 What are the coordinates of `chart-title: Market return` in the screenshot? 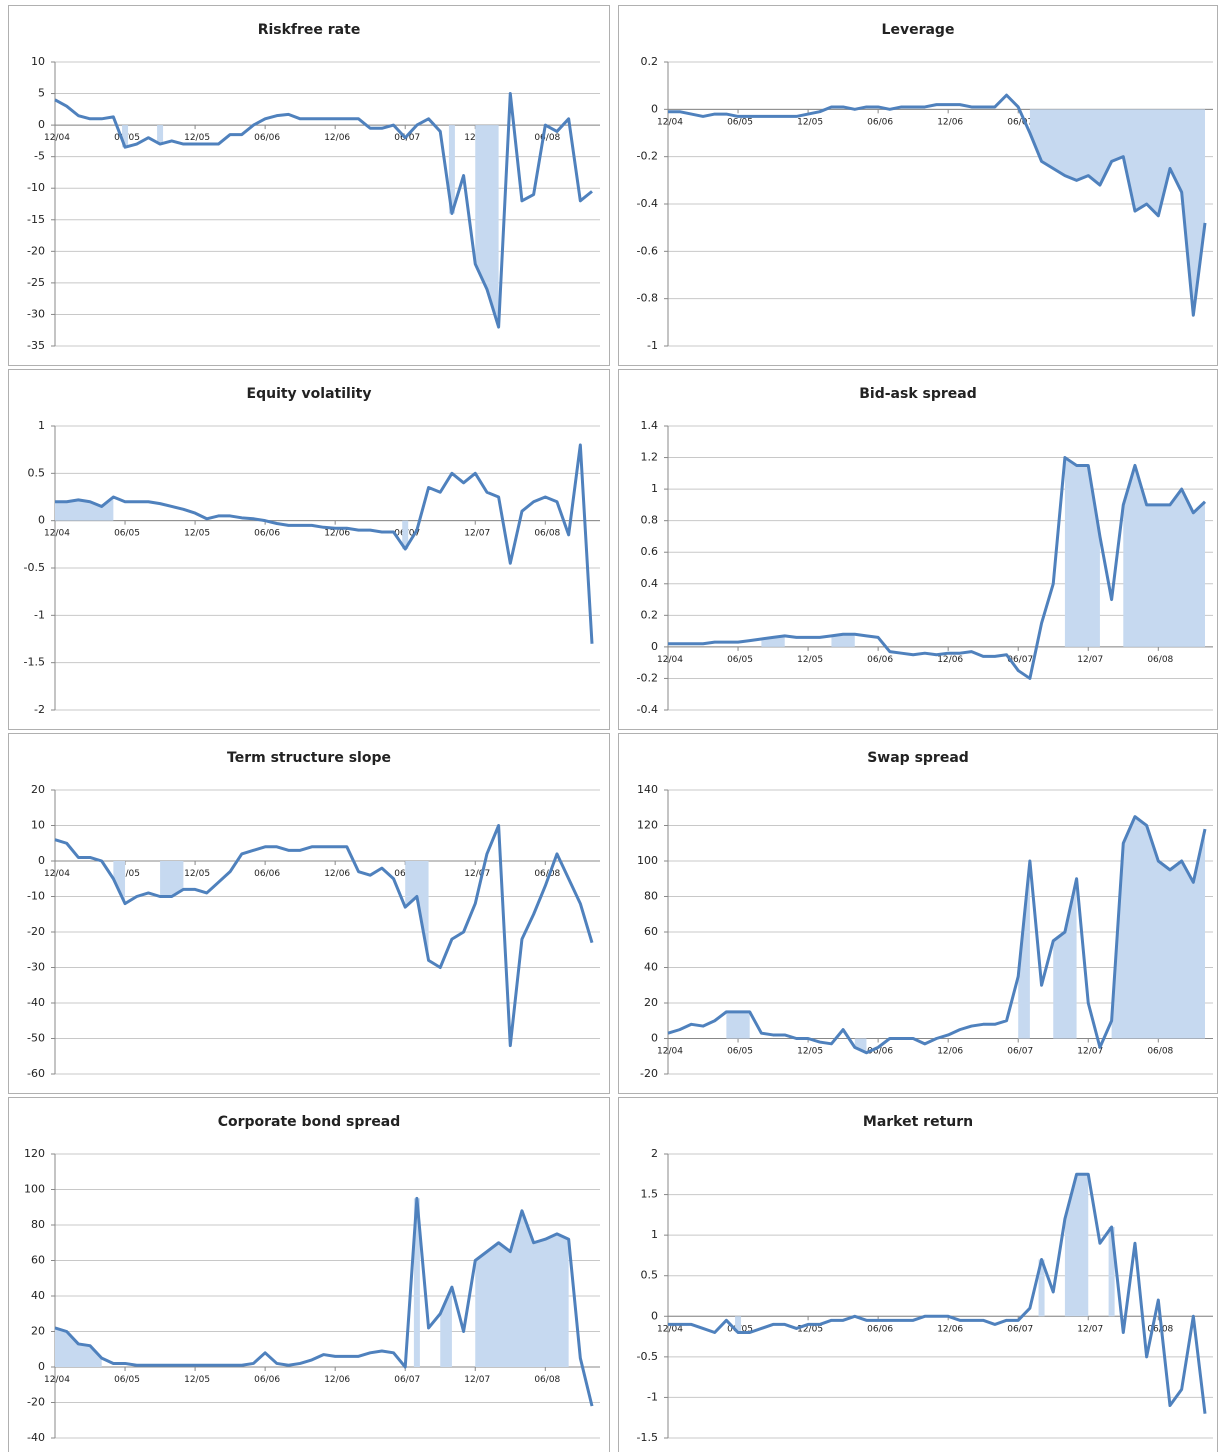 It's located at (918, 1122).